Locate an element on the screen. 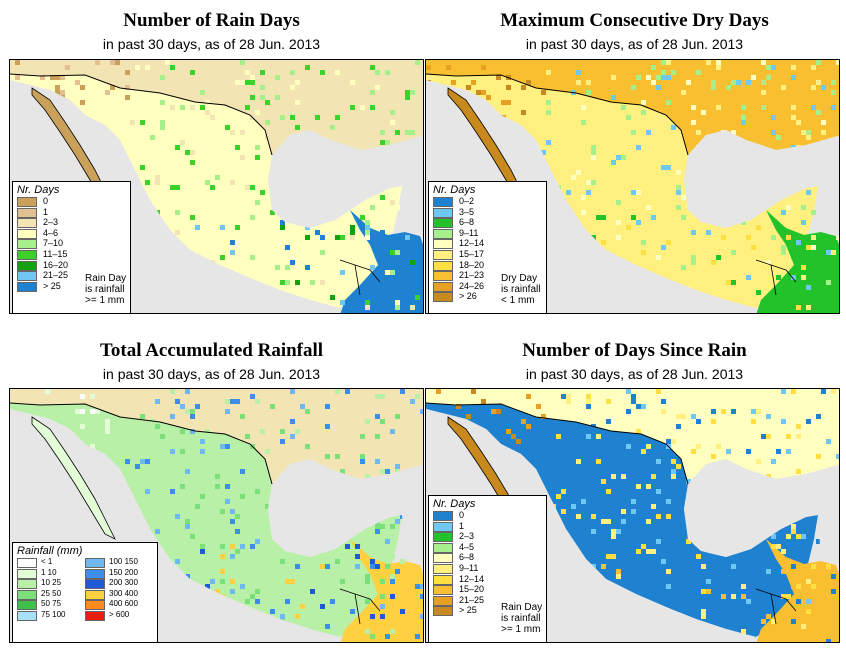 This screenshot has height=658, width=846. legend-rows: 0 1 2–3 4–6 7–10 11–15 16–20 21–25 > 25 is located at coordinates (71, 244).